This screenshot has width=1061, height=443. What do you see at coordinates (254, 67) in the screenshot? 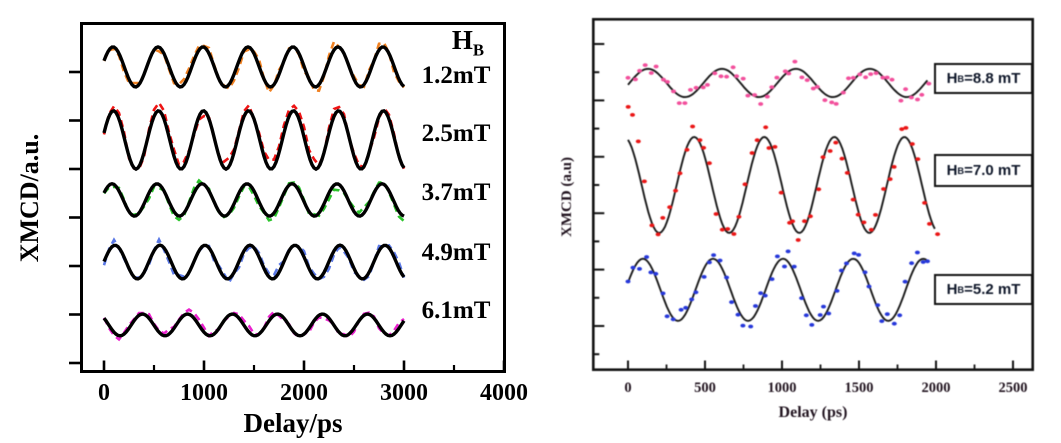
I see `left-fit-curve-1.2mT` at bounding box center [254, 67].